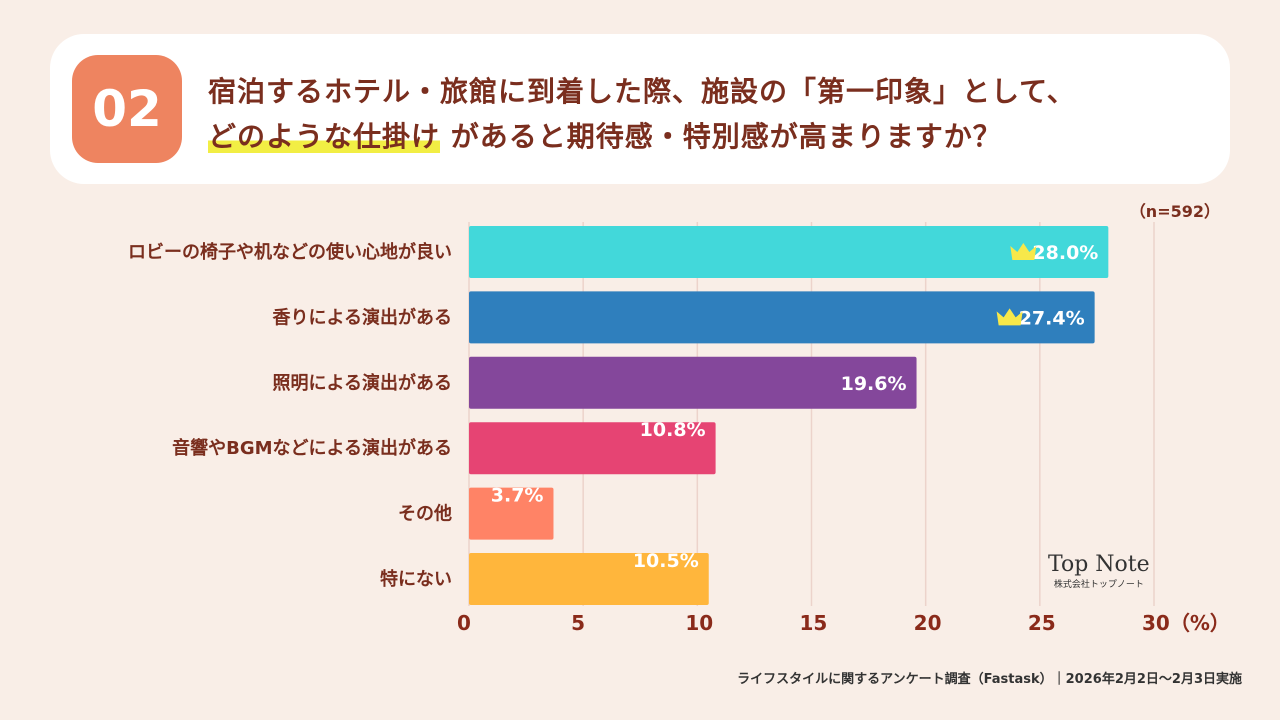 This screenshot has height=720, width=1280. What do you see at coordinates (416, 579) in the screenshot?
I see `category-label: 特にない` at bounding box center [416, 579].